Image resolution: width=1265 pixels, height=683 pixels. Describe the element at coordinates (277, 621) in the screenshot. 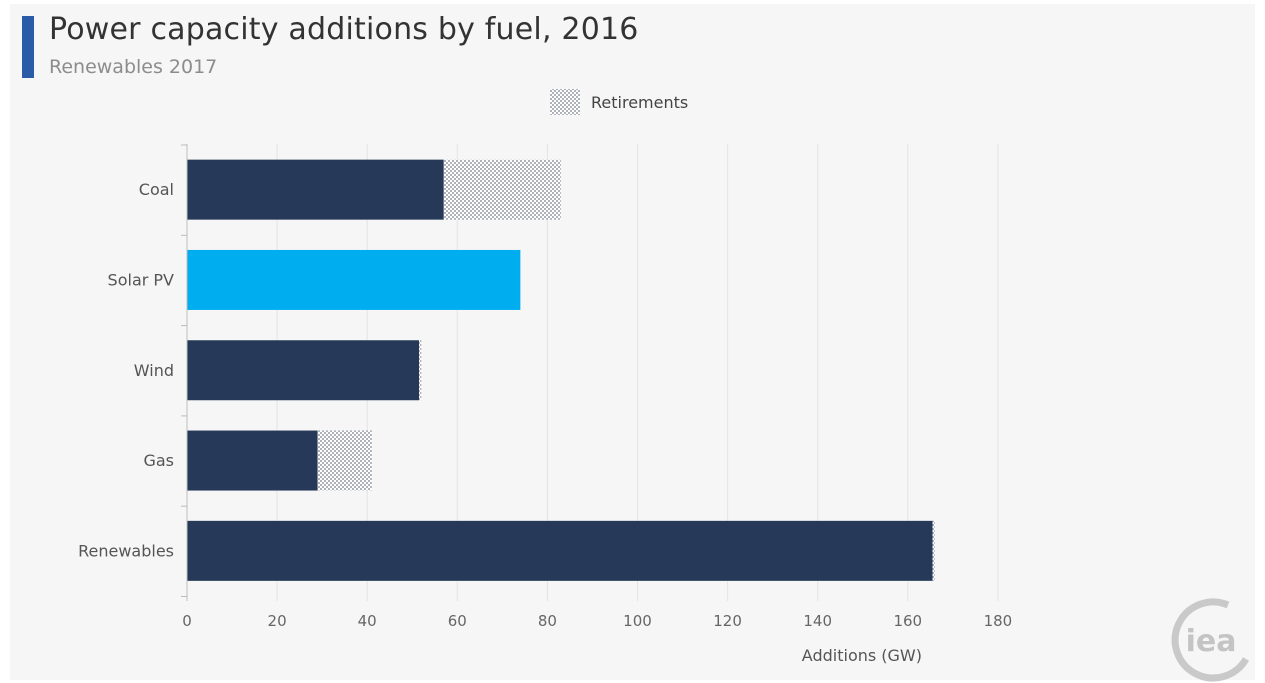

I see `x-tick-label: 20` at that location.